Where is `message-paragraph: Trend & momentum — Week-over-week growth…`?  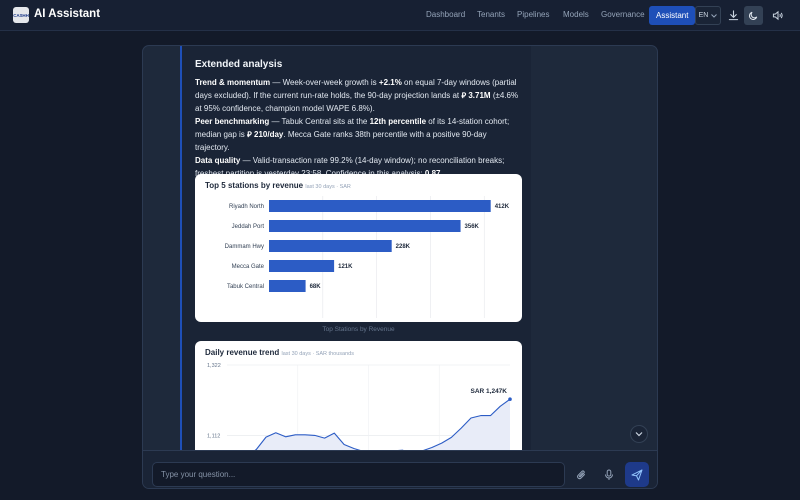
message-paragraph: Trend & momentum — Week-over-week growth… is located at coordinates (358, 95).